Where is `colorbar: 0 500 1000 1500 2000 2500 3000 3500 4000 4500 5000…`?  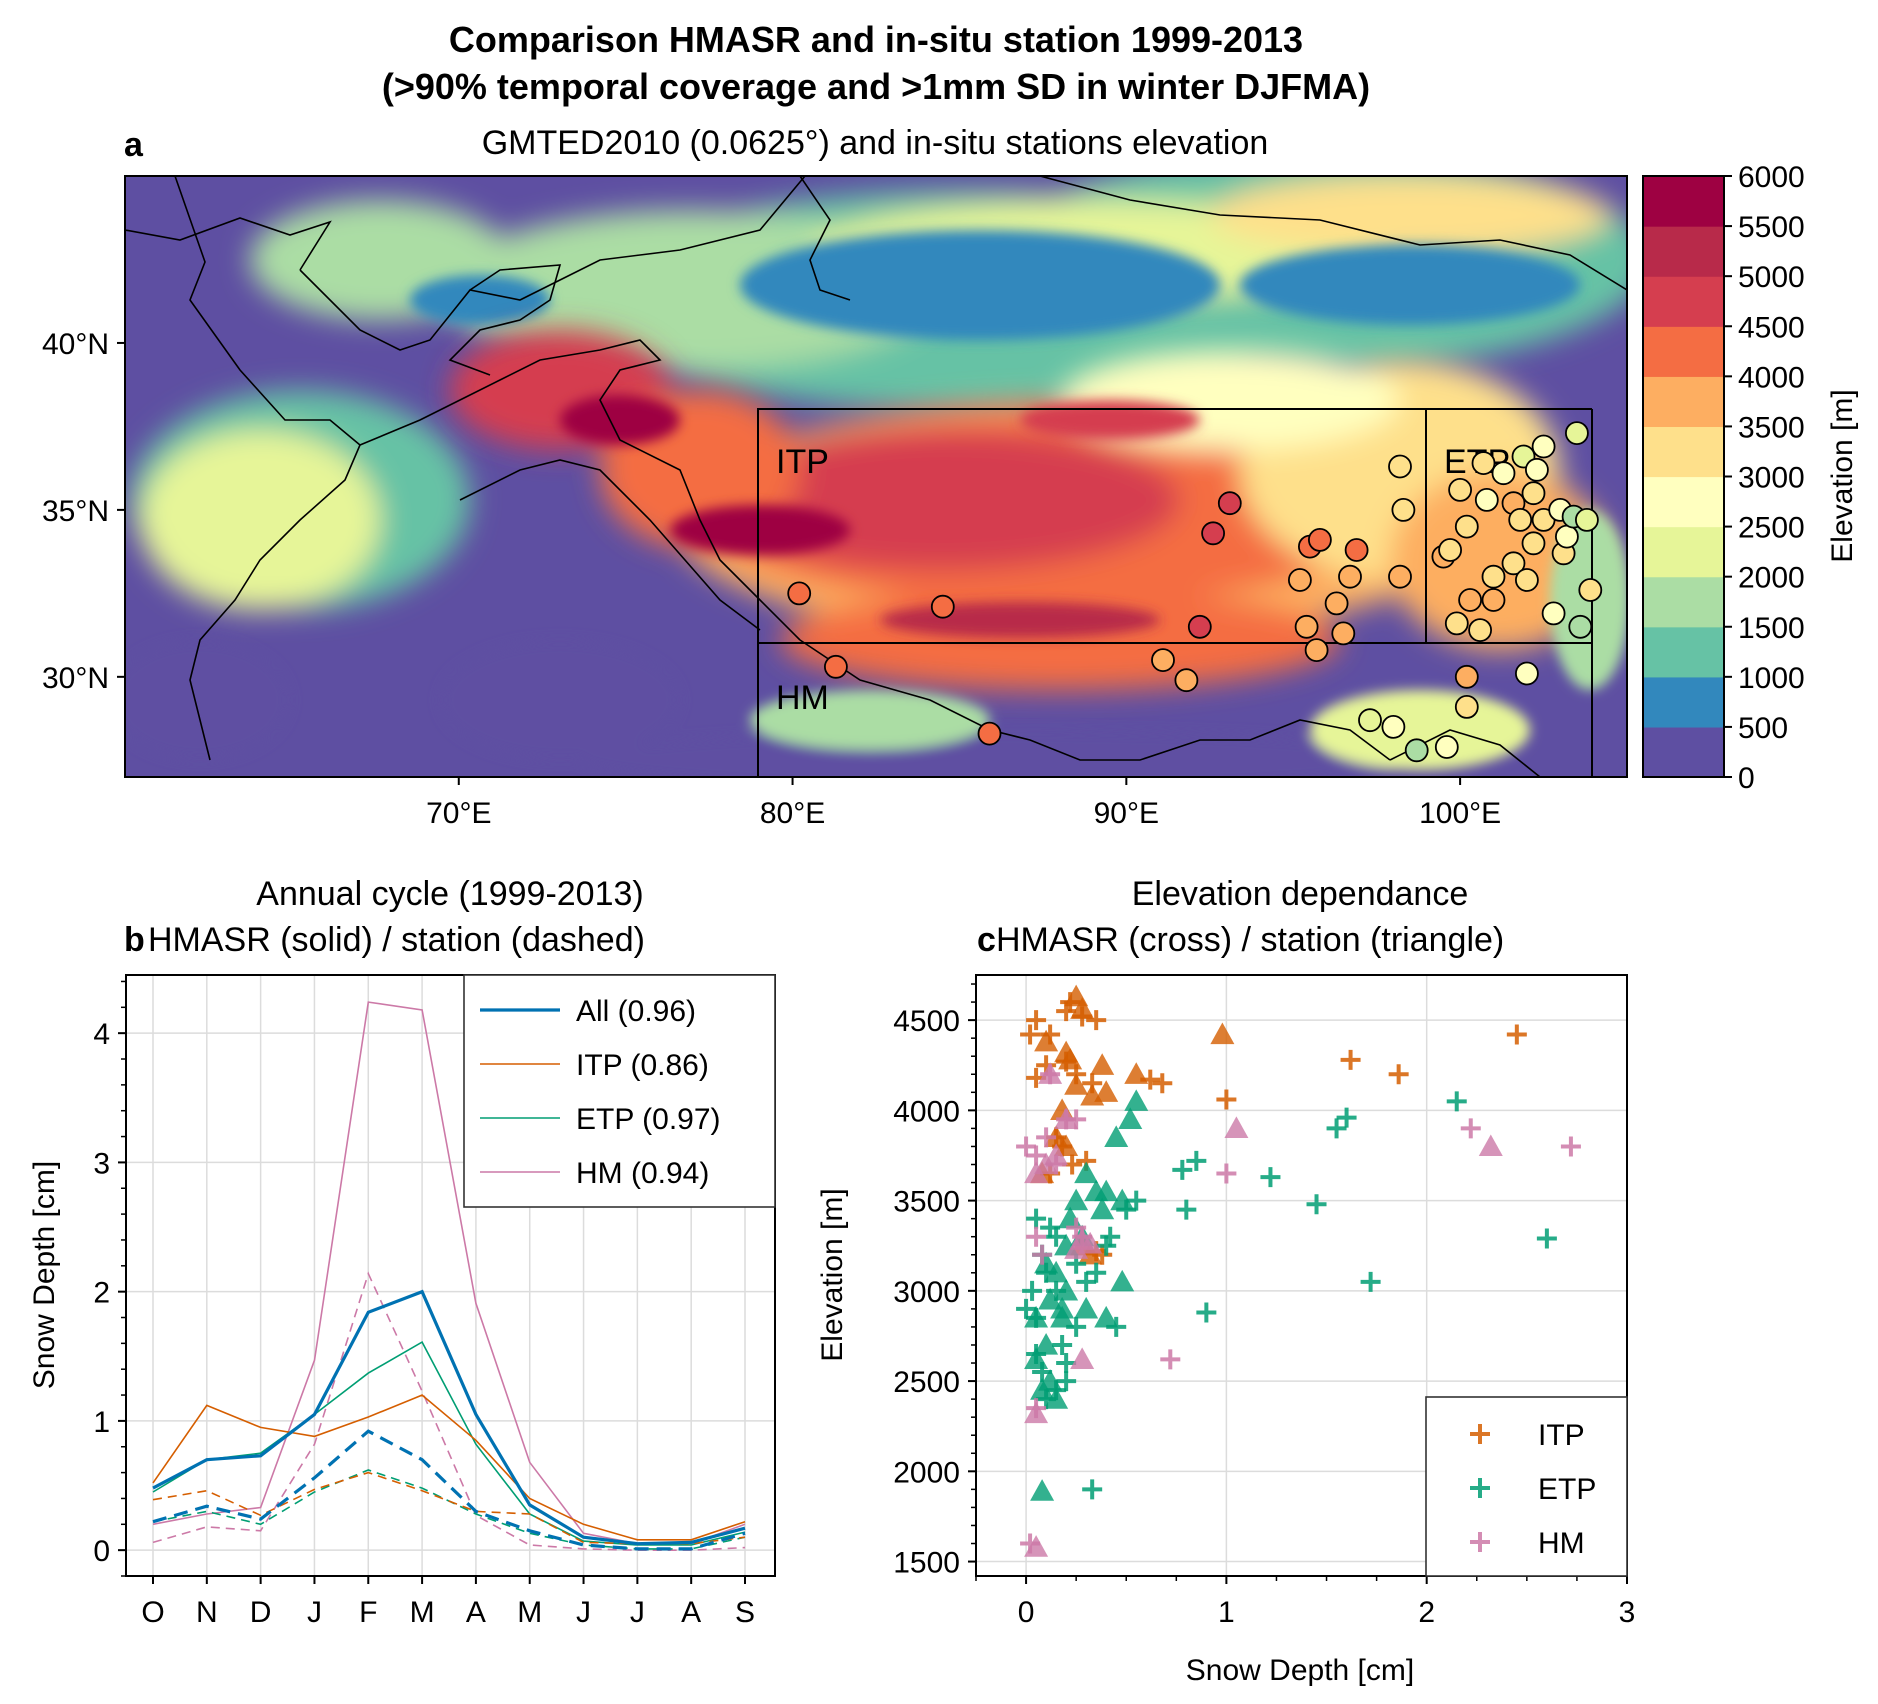
colorbar: 0 500 1000 1500 2000 2500 3000 3500 4000 4500 5000… is located at coordinates (1723, 478).